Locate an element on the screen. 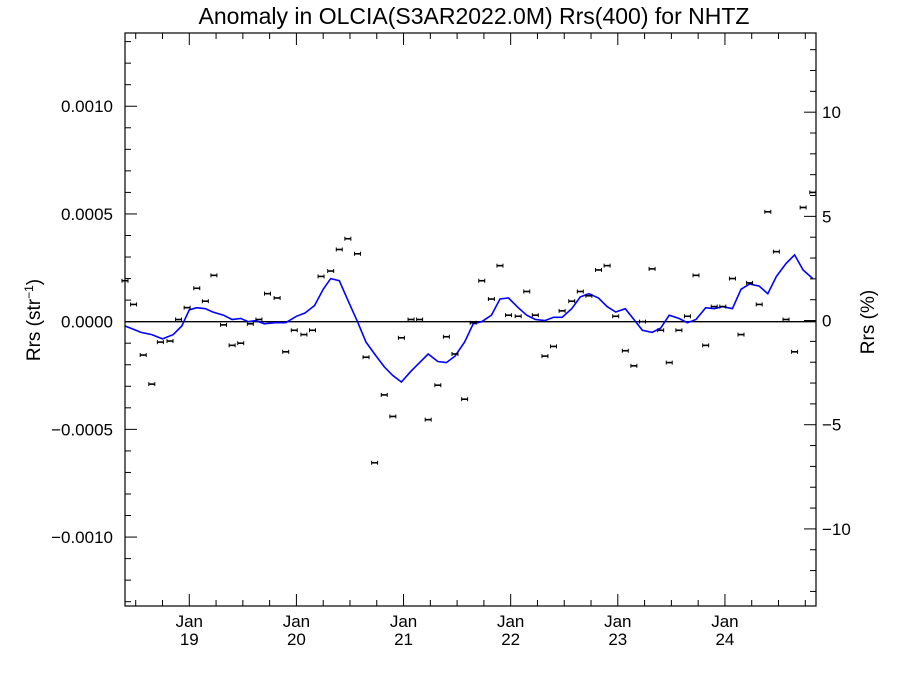  left-tick-label-3: −0.0005 is located at coordinates (82, 429).